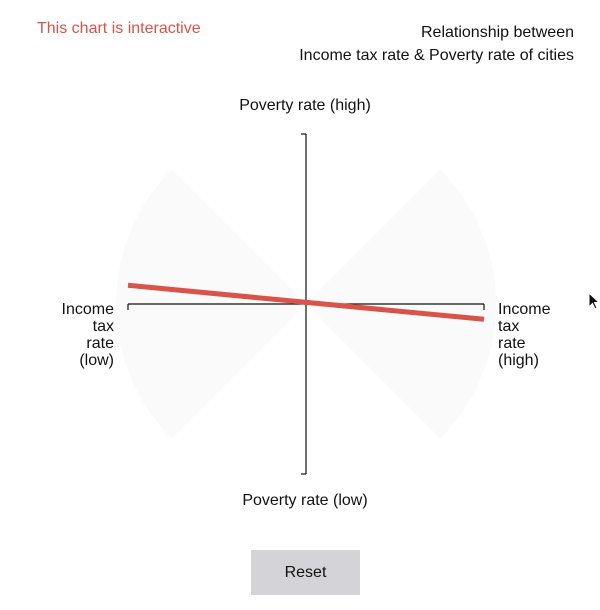 The width and height of the screenshot is (600, 610). Describe the element at coordinates (512, 343) in the screenshot. I see `x-axis-label-high-line-3: rate` at that location.